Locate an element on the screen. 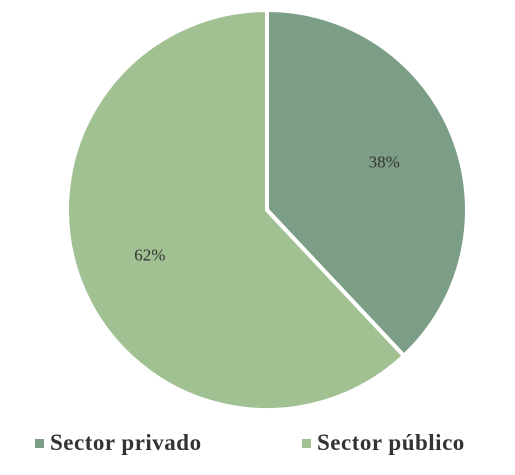 This screenshot has height=475, width=515. chart-legend: Sector privado Sector público is located at coordinates (257, 448).